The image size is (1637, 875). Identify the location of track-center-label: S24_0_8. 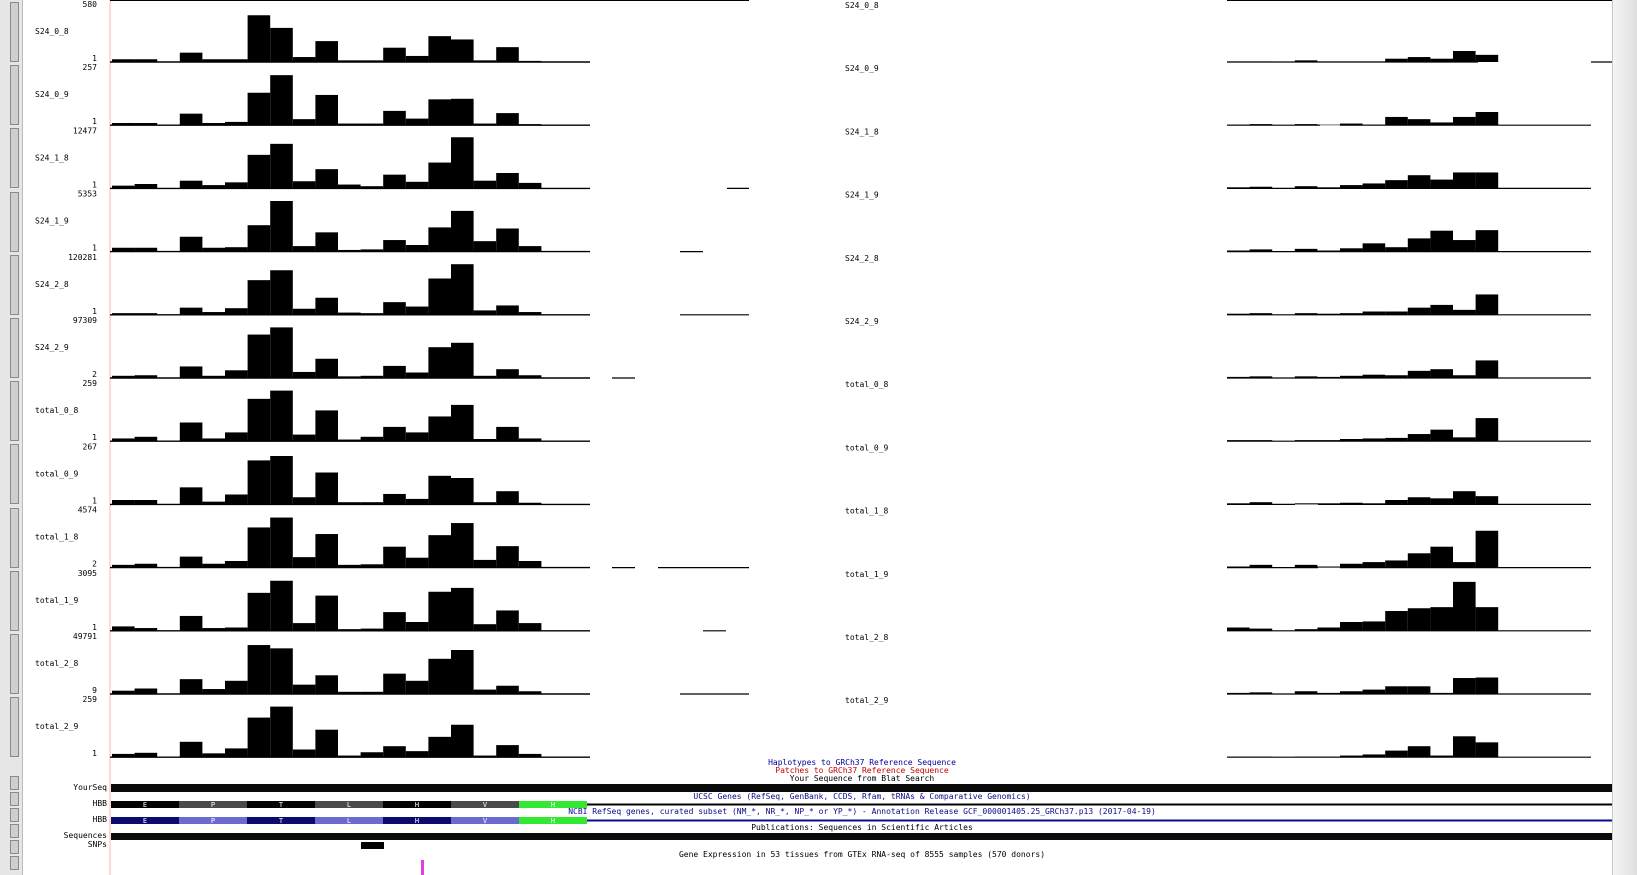
(862, 5).